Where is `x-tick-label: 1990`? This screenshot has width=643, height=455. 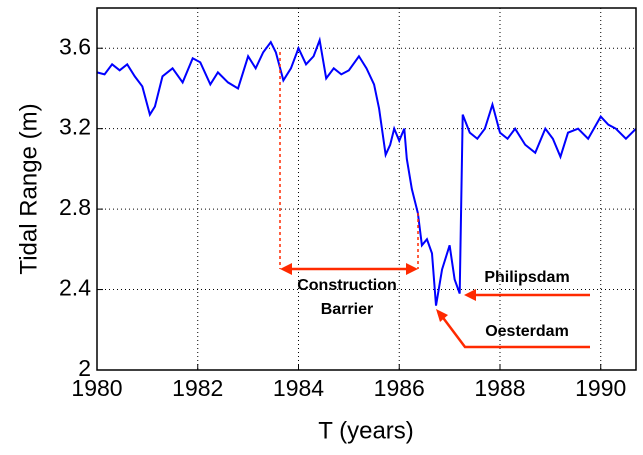
x-tick-label: 1990 is located at coordinates (600, 388).